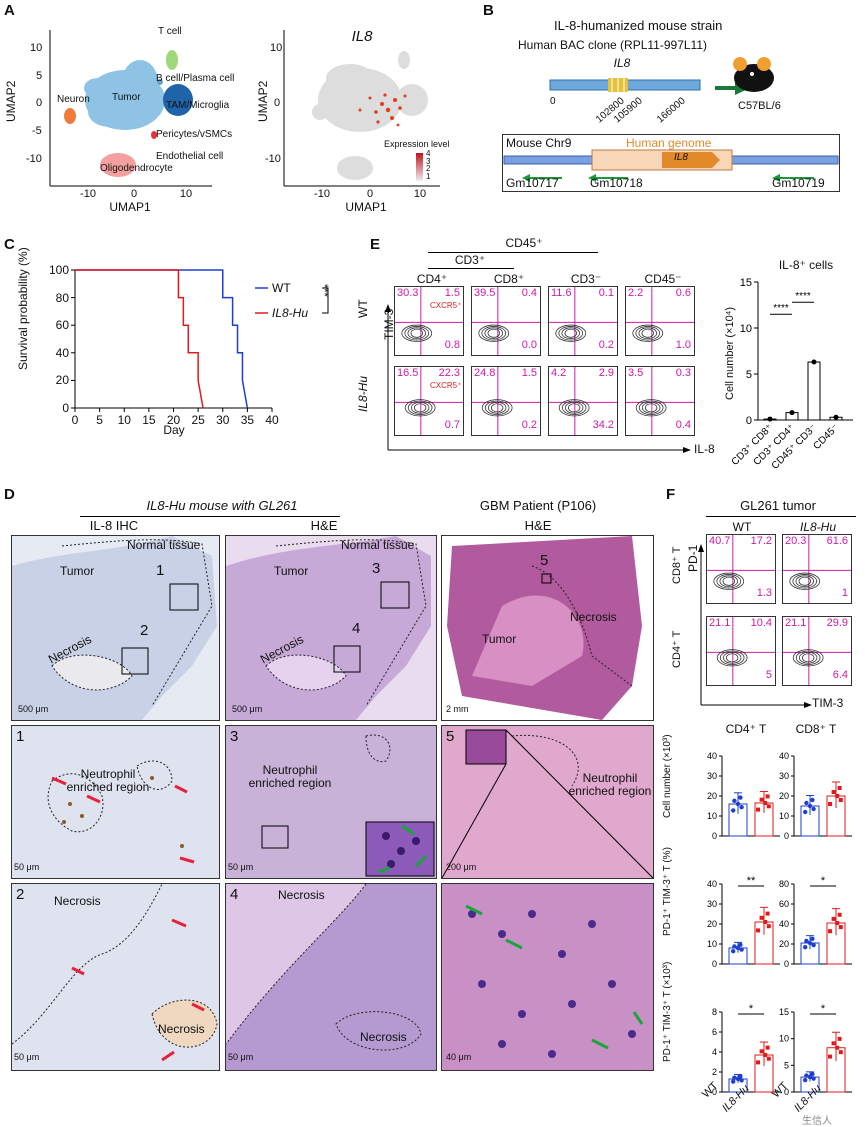  Describe the element at coordinates (751, 881) in the screenshot. I see `f-sig: **` at that location.